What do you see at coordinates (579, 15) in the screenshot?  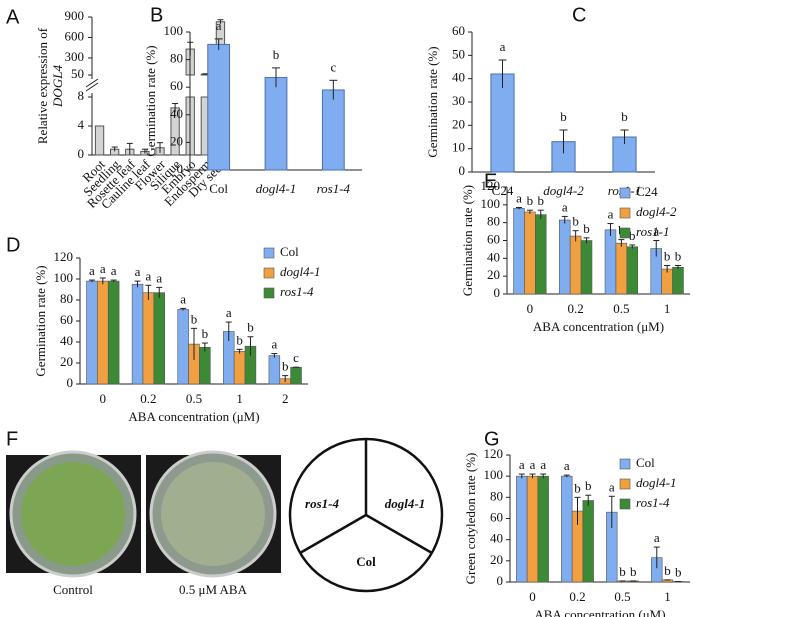 I see `panel-label: C` at bounding box center [579, 15].